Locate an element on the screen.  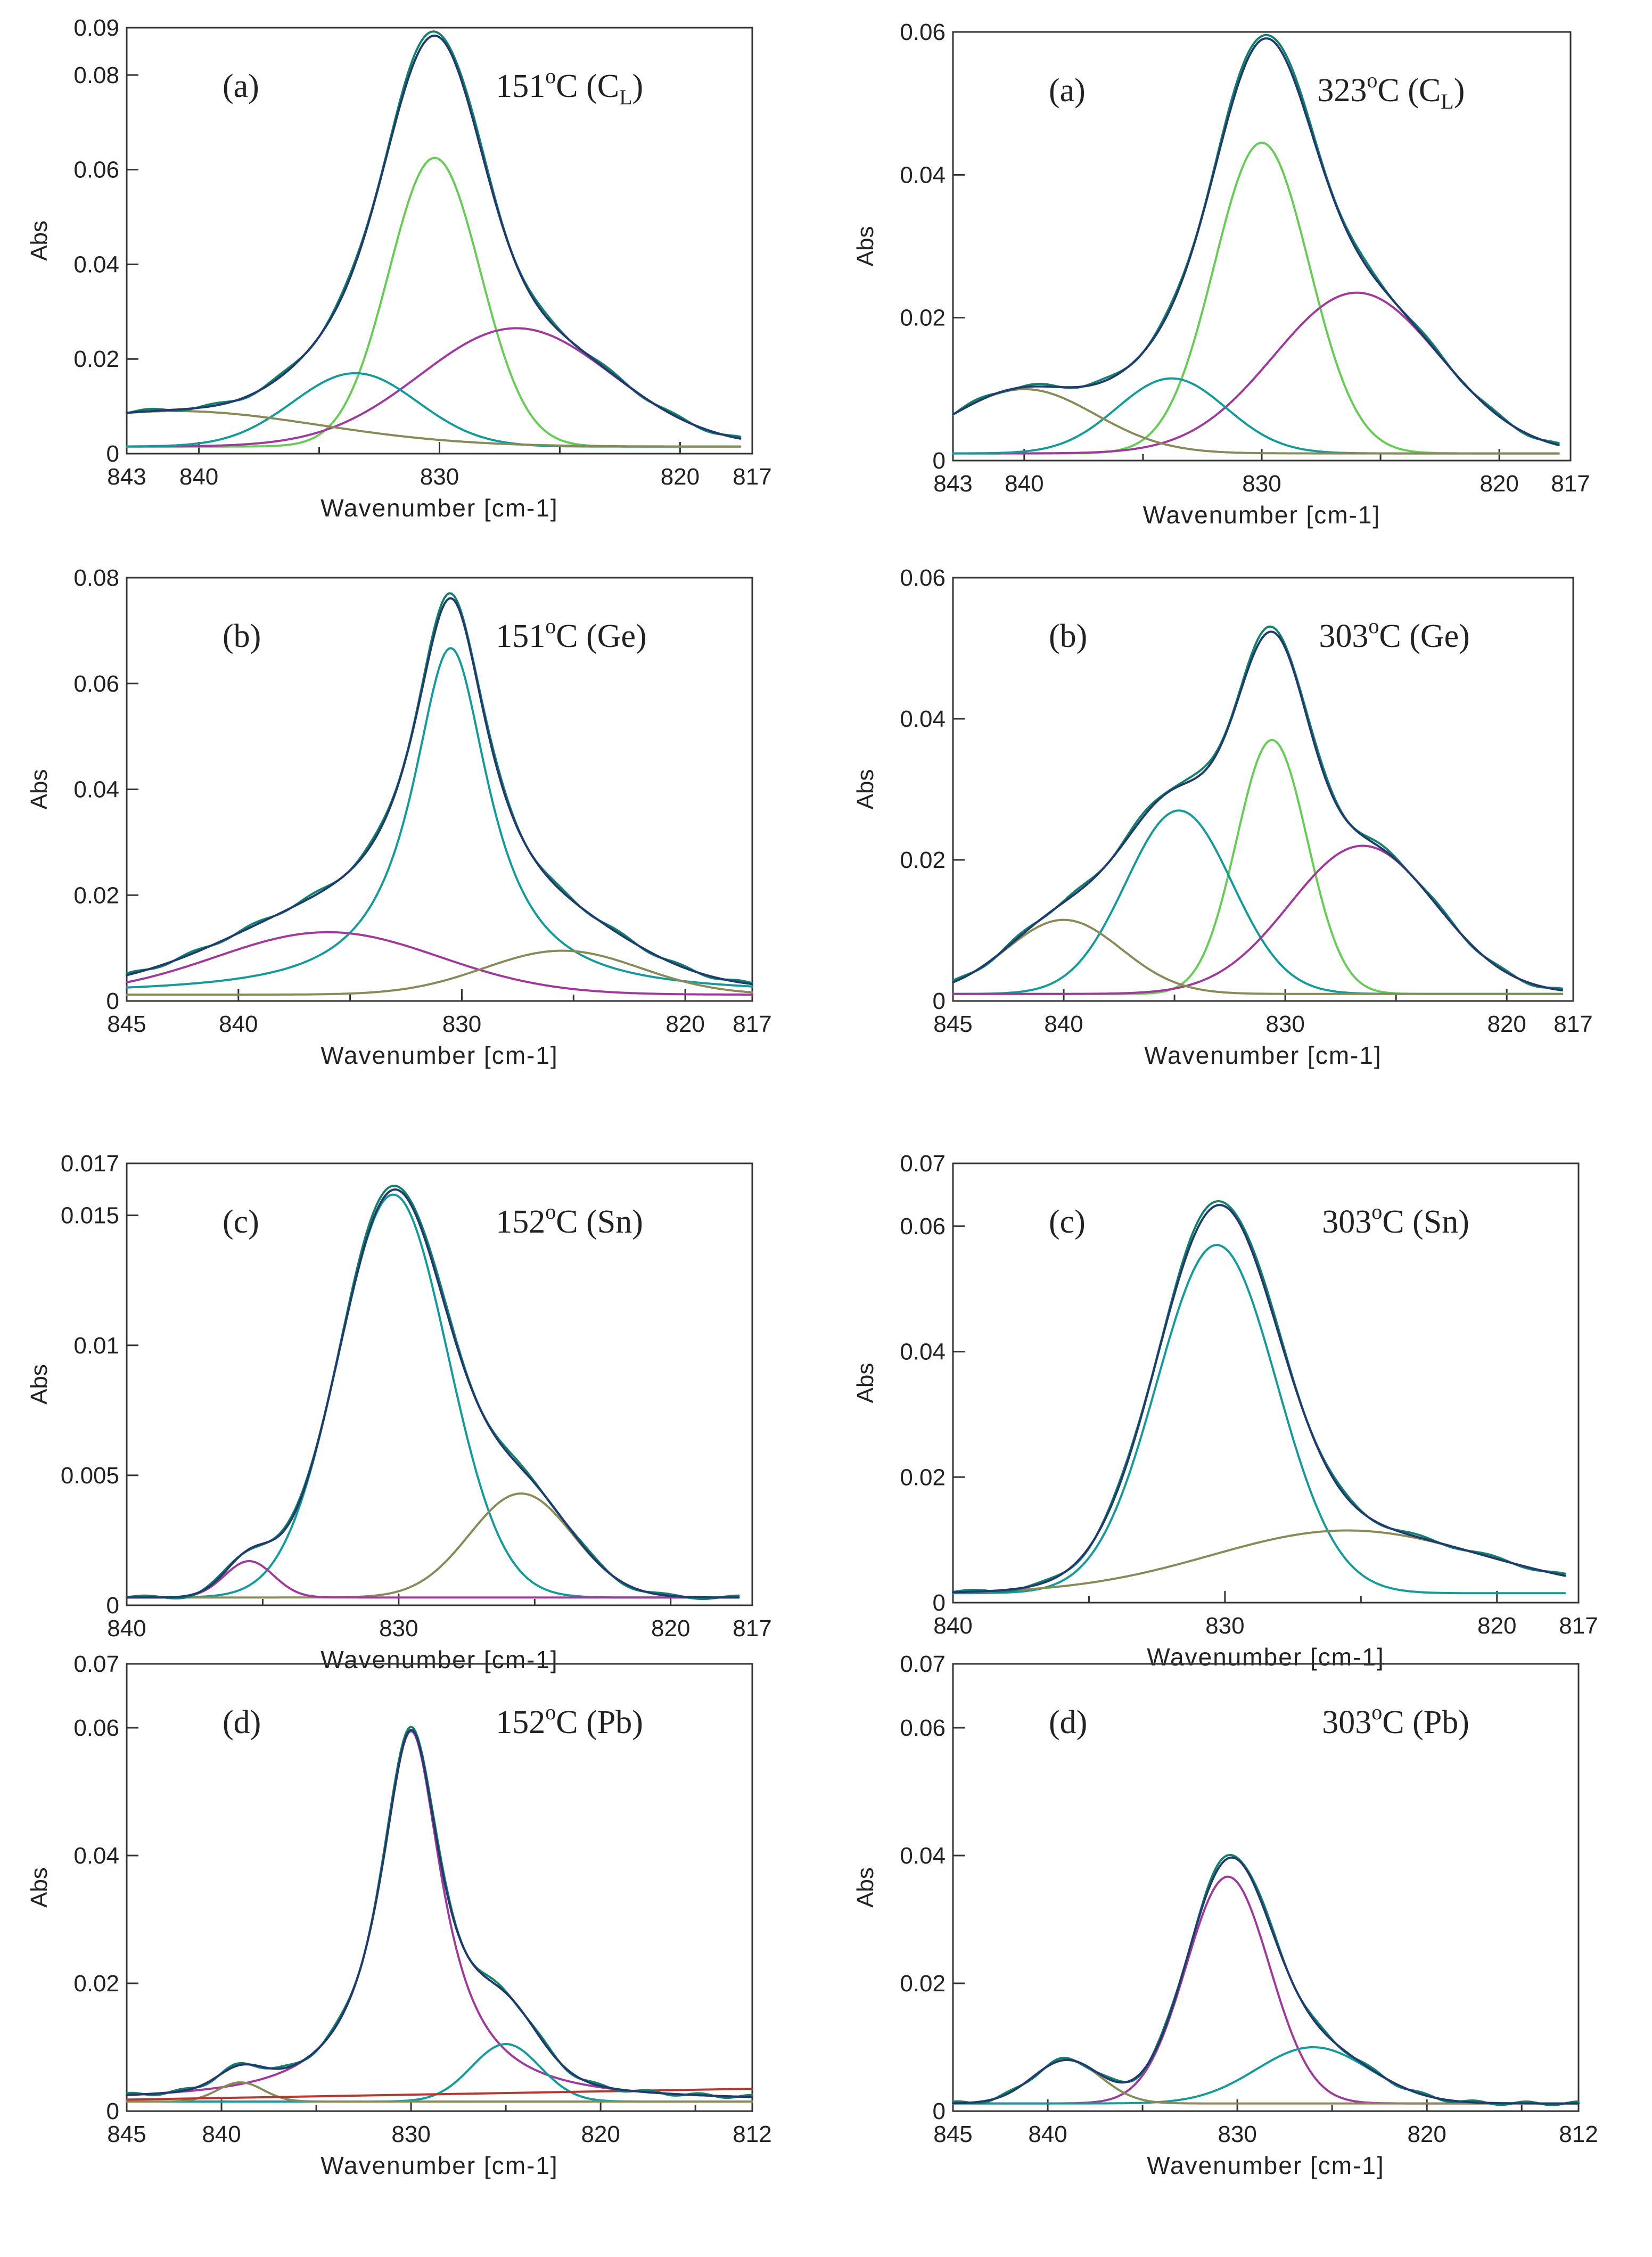
panel-tag: (a) is located at coordinates (241, 86).